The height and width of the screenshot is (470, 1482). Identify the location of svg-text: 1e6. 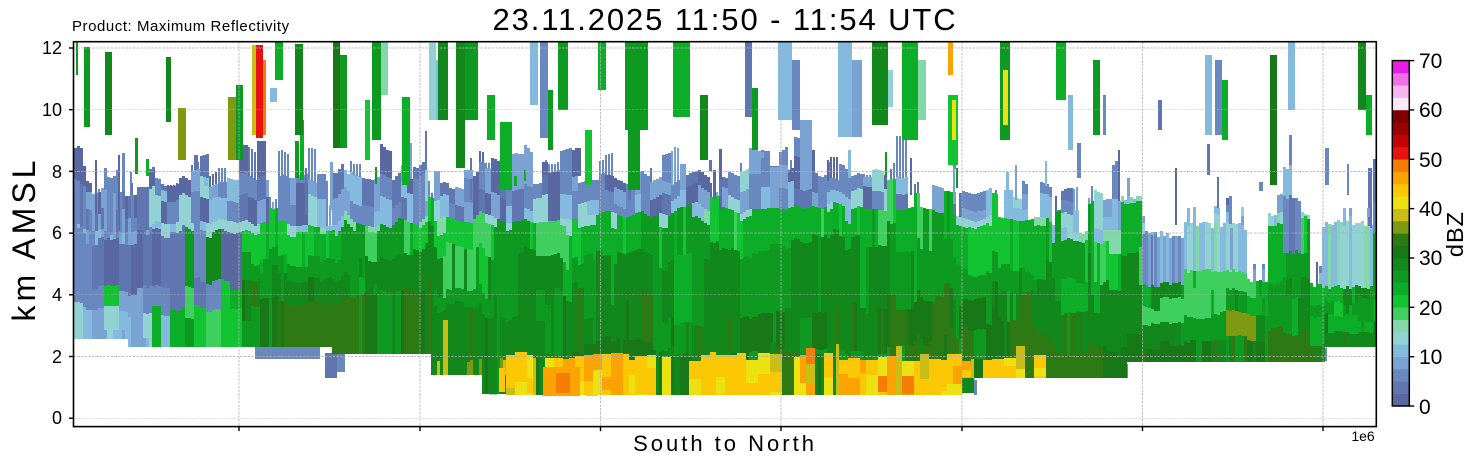
(1363, 436).